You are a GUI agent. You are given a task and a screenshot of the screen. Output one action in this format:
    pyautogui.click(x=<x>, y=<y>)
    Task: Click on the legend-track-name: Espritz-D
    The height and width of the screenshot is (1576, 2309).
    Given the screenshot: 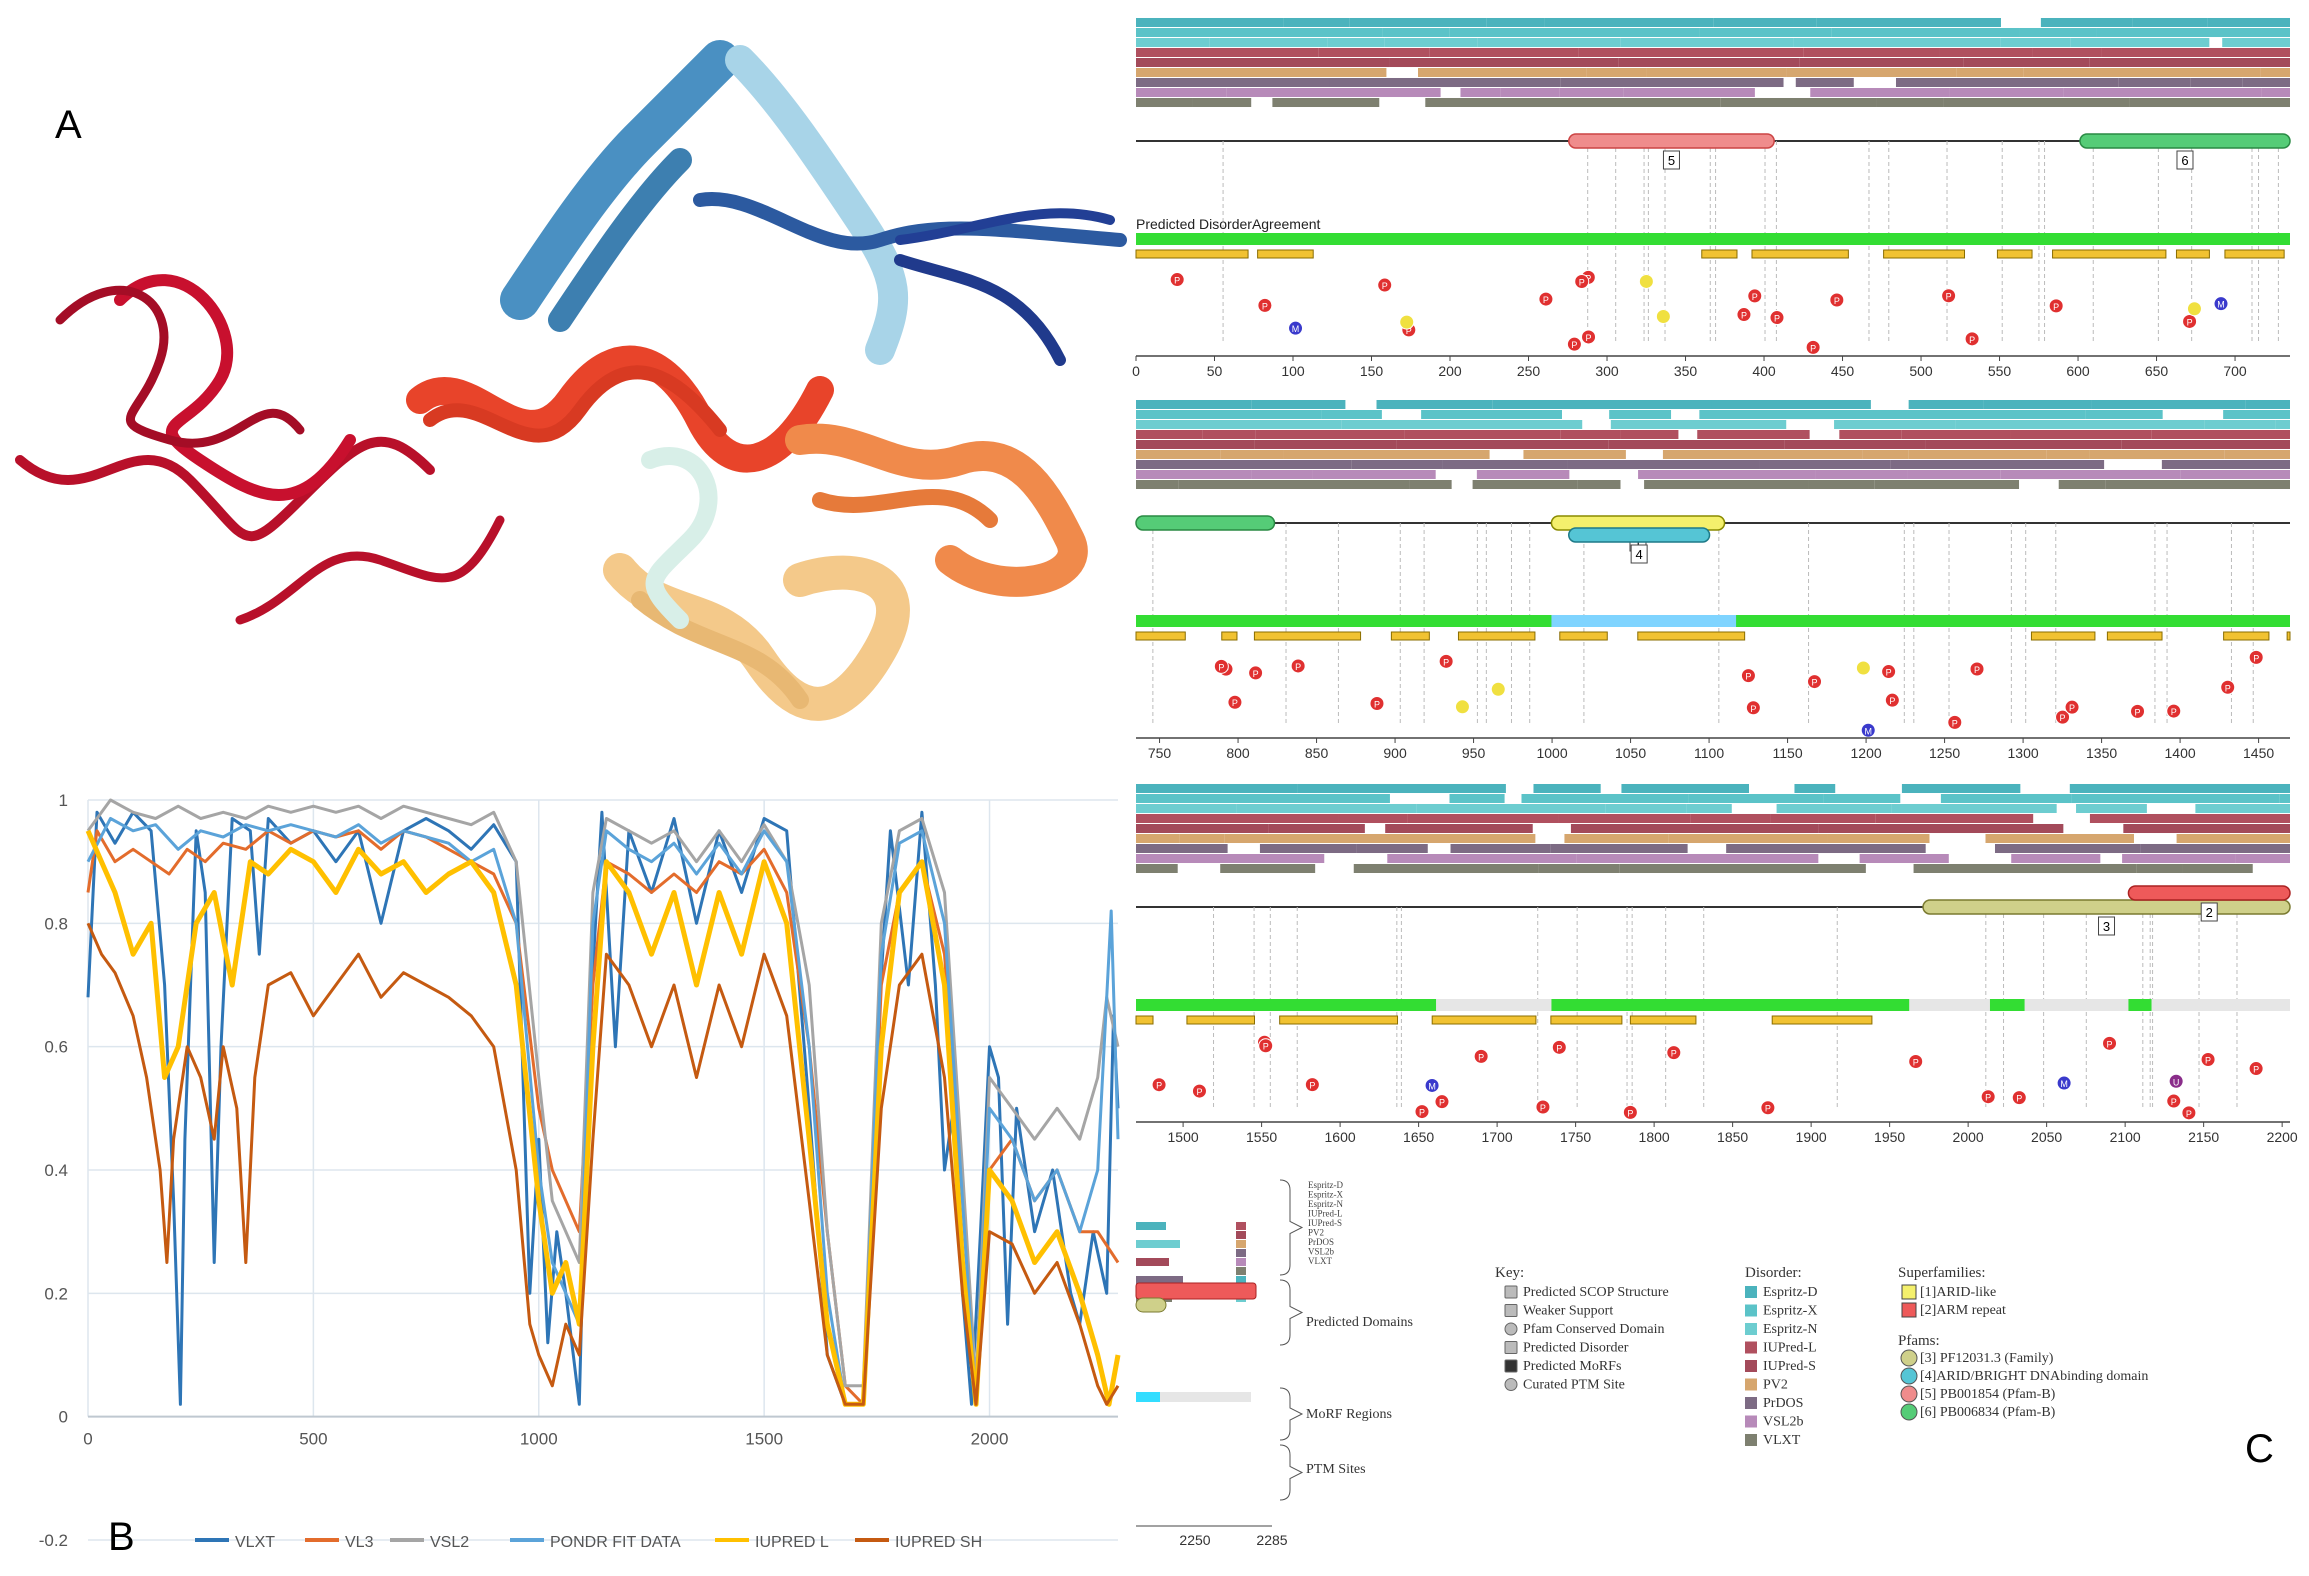 What is the action you would take?
    pyautogui.click(x=1325, y=1185)
    